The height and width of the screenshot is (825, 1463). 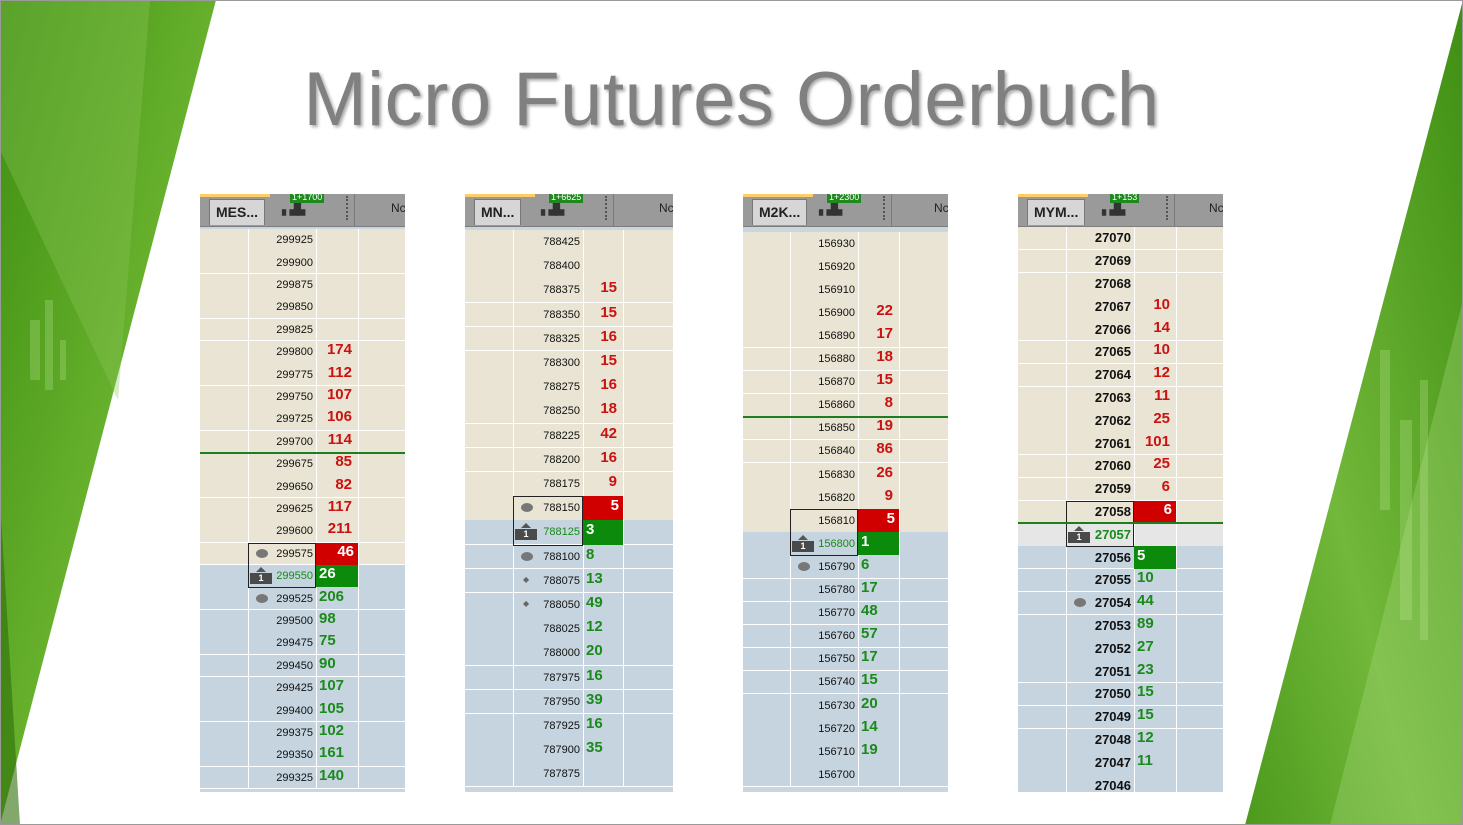 I want to click on ladder-row: 156780 17, so click(x=845, y=590).